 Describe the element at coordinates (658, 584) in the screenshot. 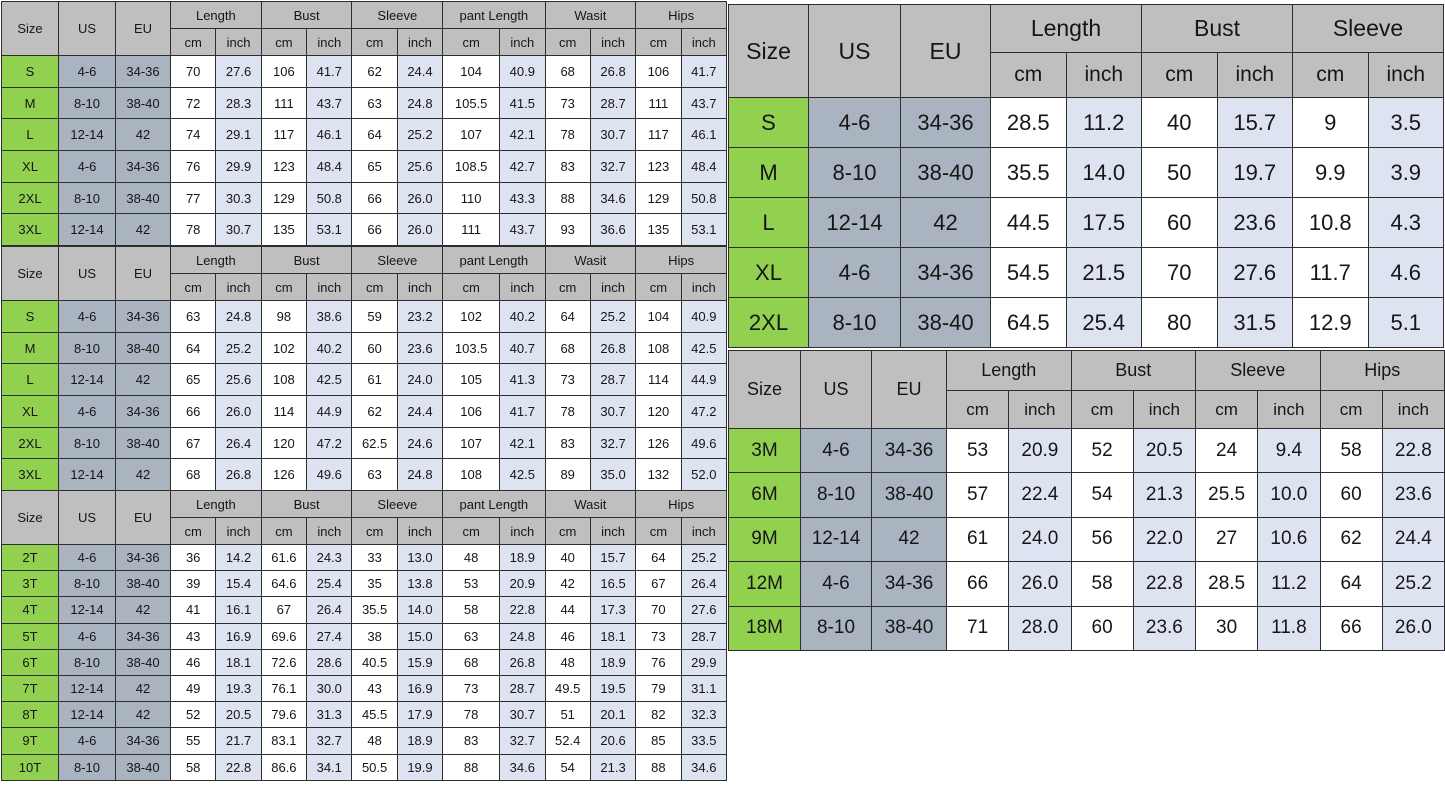

I see `value-cell: 67` at that location.